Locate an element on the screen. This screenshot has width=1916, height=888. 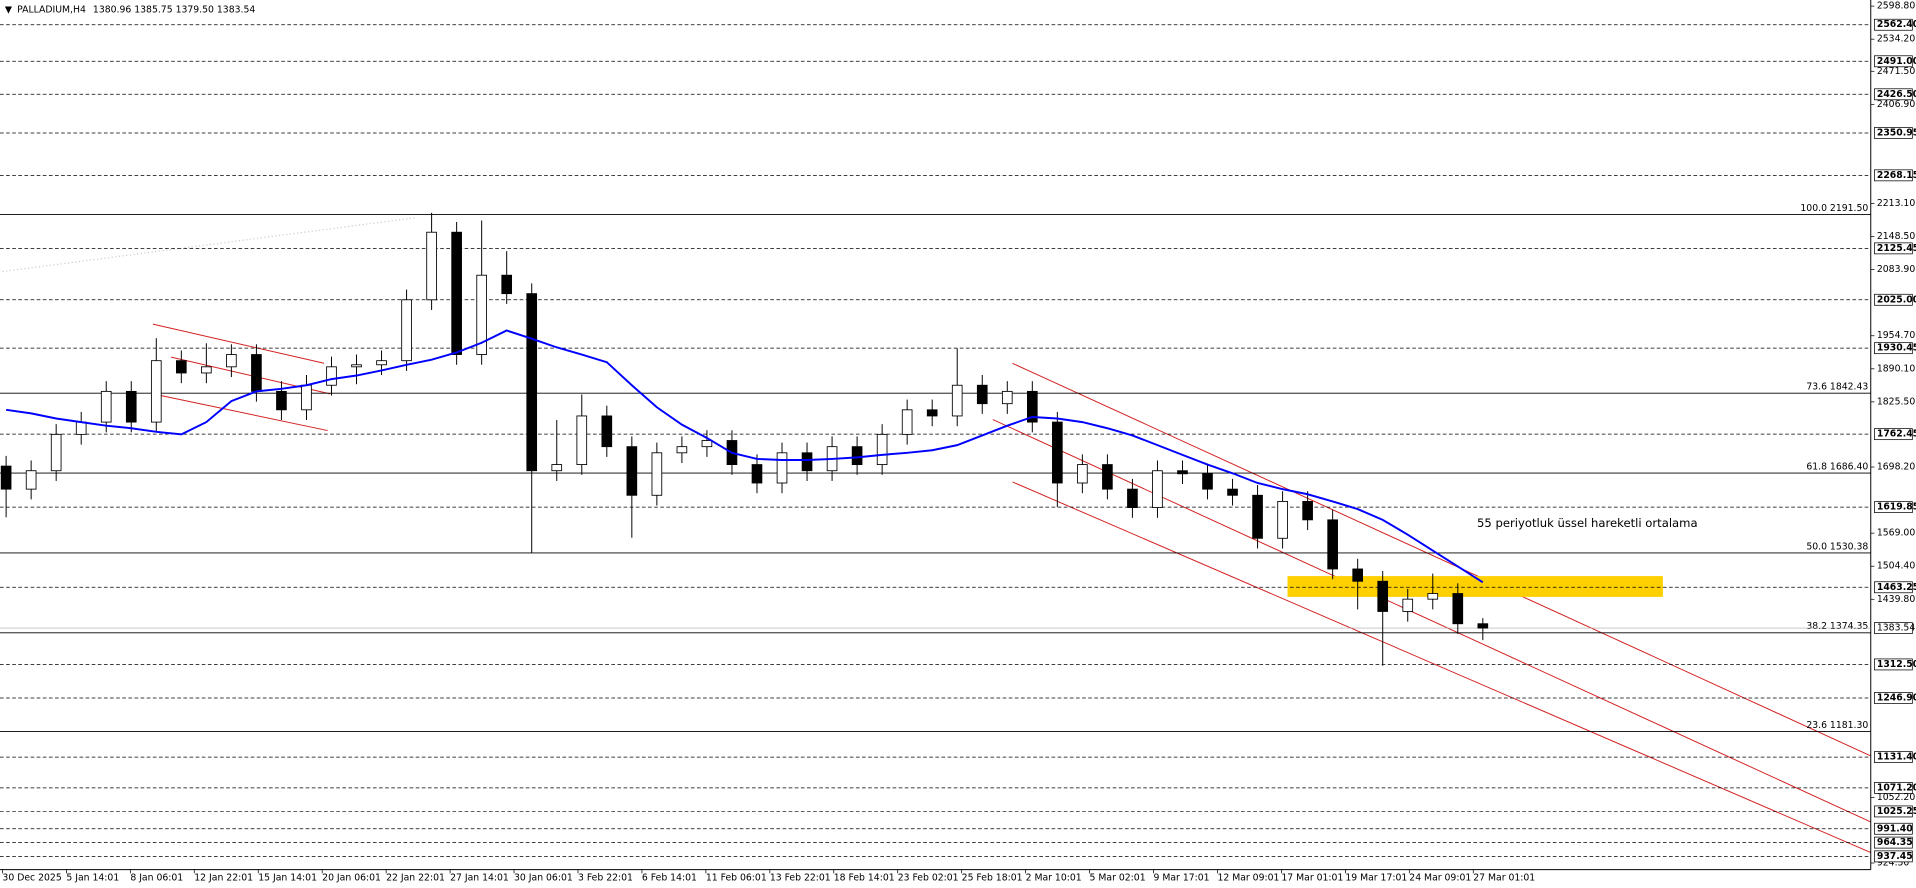
x-tick-label: 30 Jan 06:01 is located at coordinates (543, 878).